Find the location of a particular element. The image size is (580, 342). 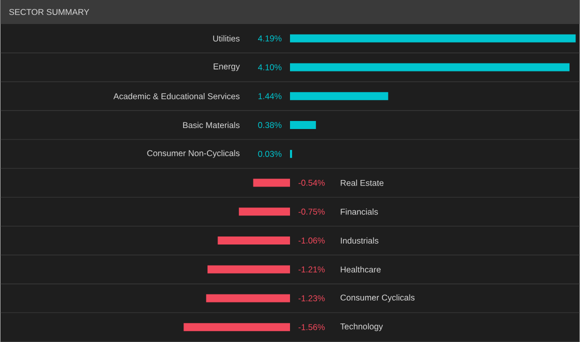

y-tick-label: Real Estate is located at coordinates (362, 183).